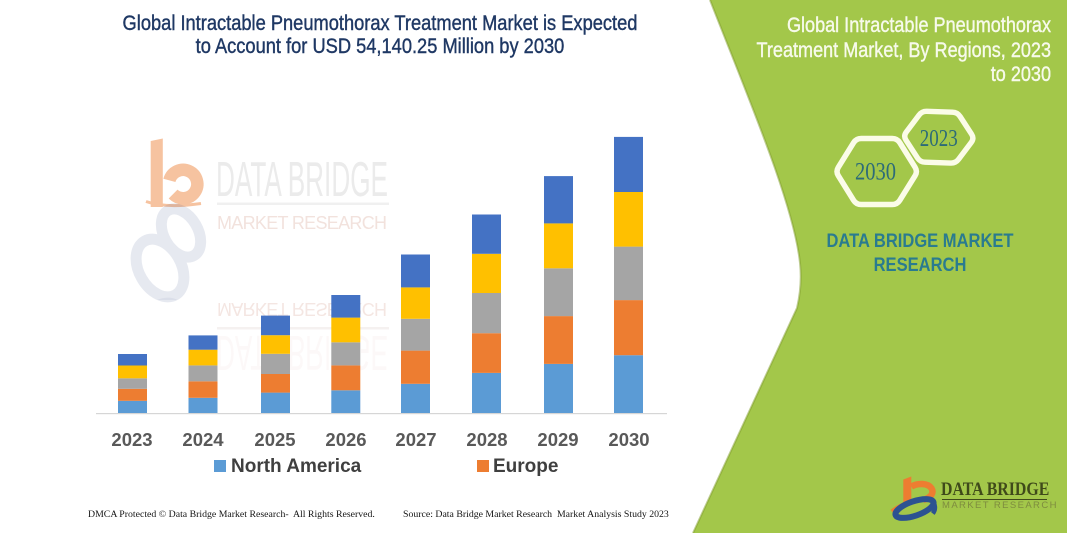 The width and height of the screenshot is (1067, 533). Describe the element at coordinates (875, 172) in the screenshot. I see `svg-text: 2030` at that location.